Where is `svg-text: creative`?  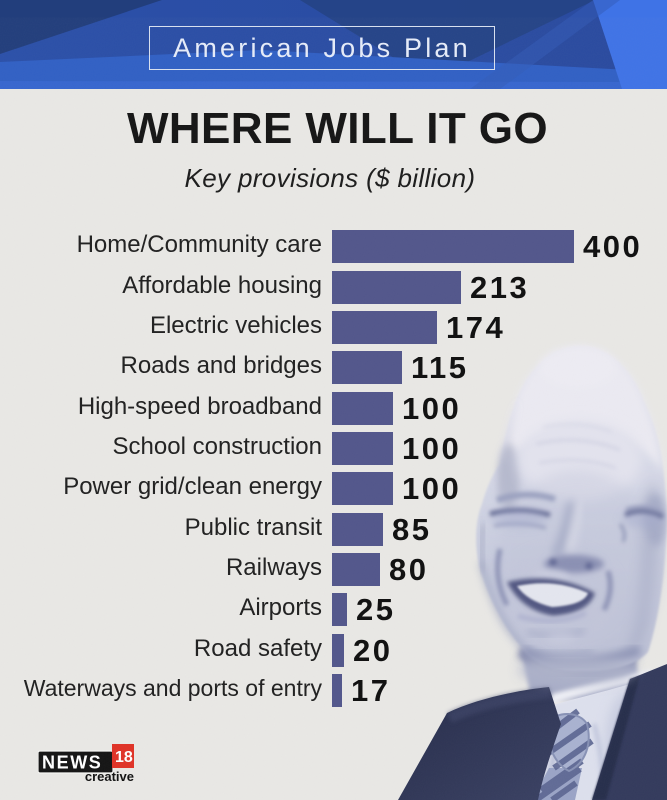
svg-text: creative is located at coordinates (109, 776).